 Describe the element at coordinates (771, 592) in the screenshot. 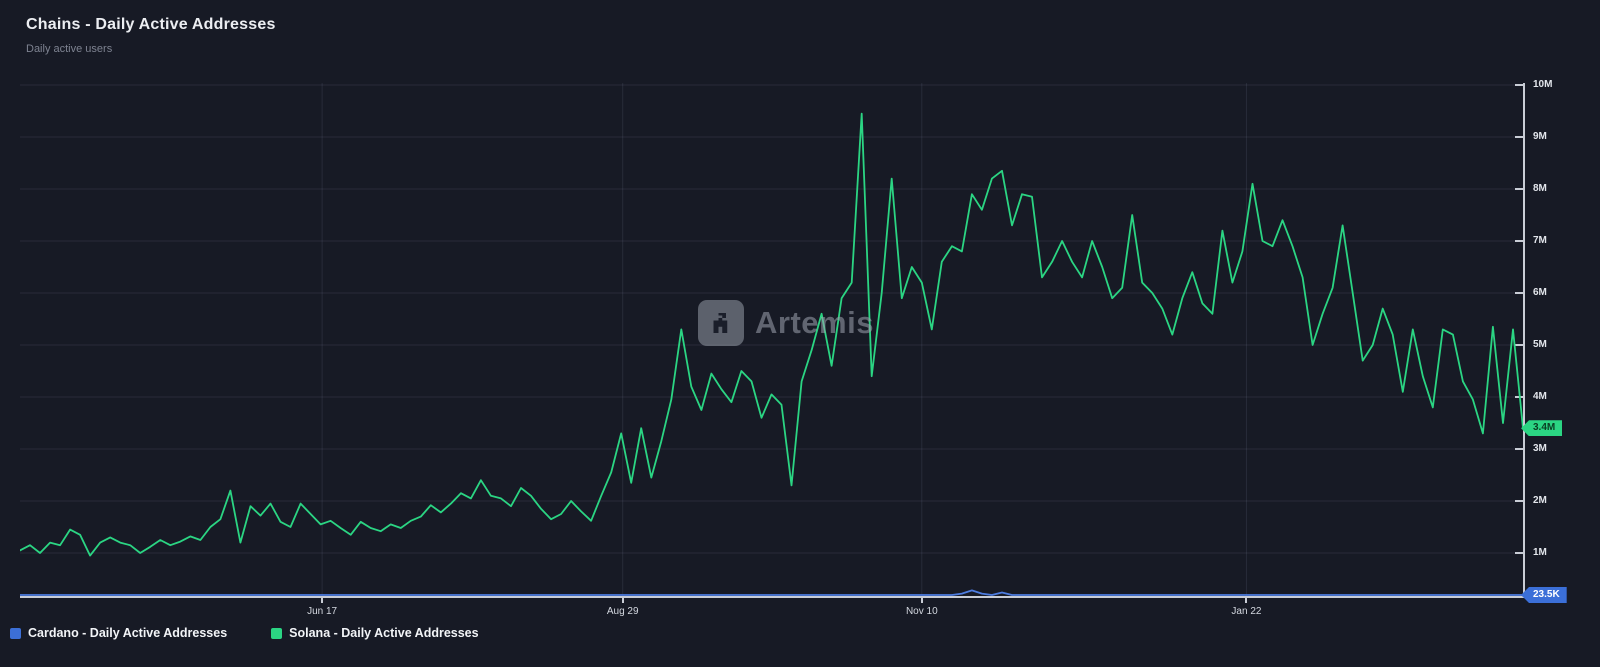

I see `cardano-line-series` at that location.